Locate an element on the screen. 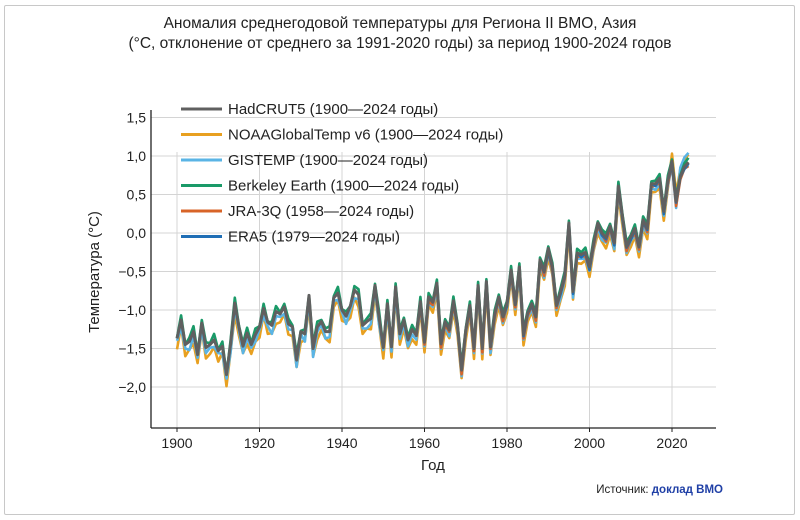 This screenshot has height=520, width=800. x-axis-label: Год is located at coordinates (433, 465).